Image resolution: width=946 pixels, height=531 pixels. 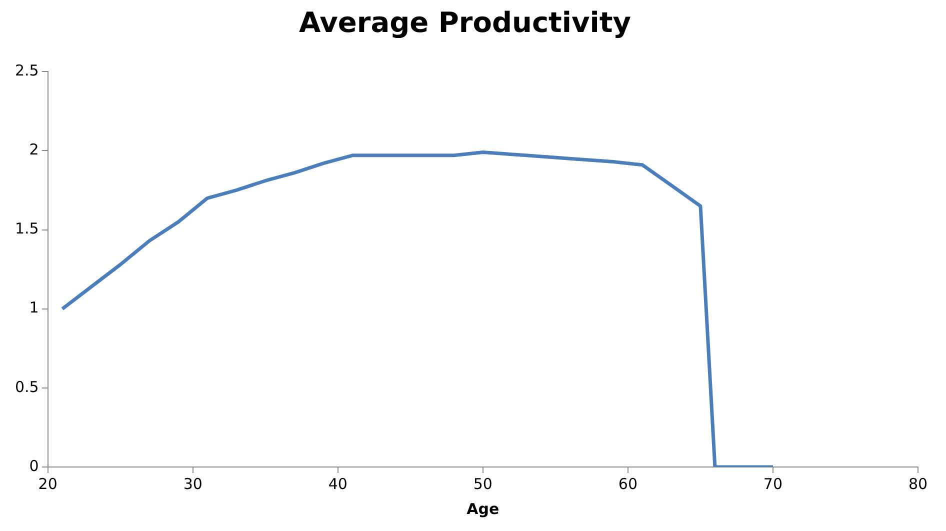 What do you see at coordinates (773, 483) in the screenshot?
I see `x-tick-label: 70` at bounding box center [773, 483].